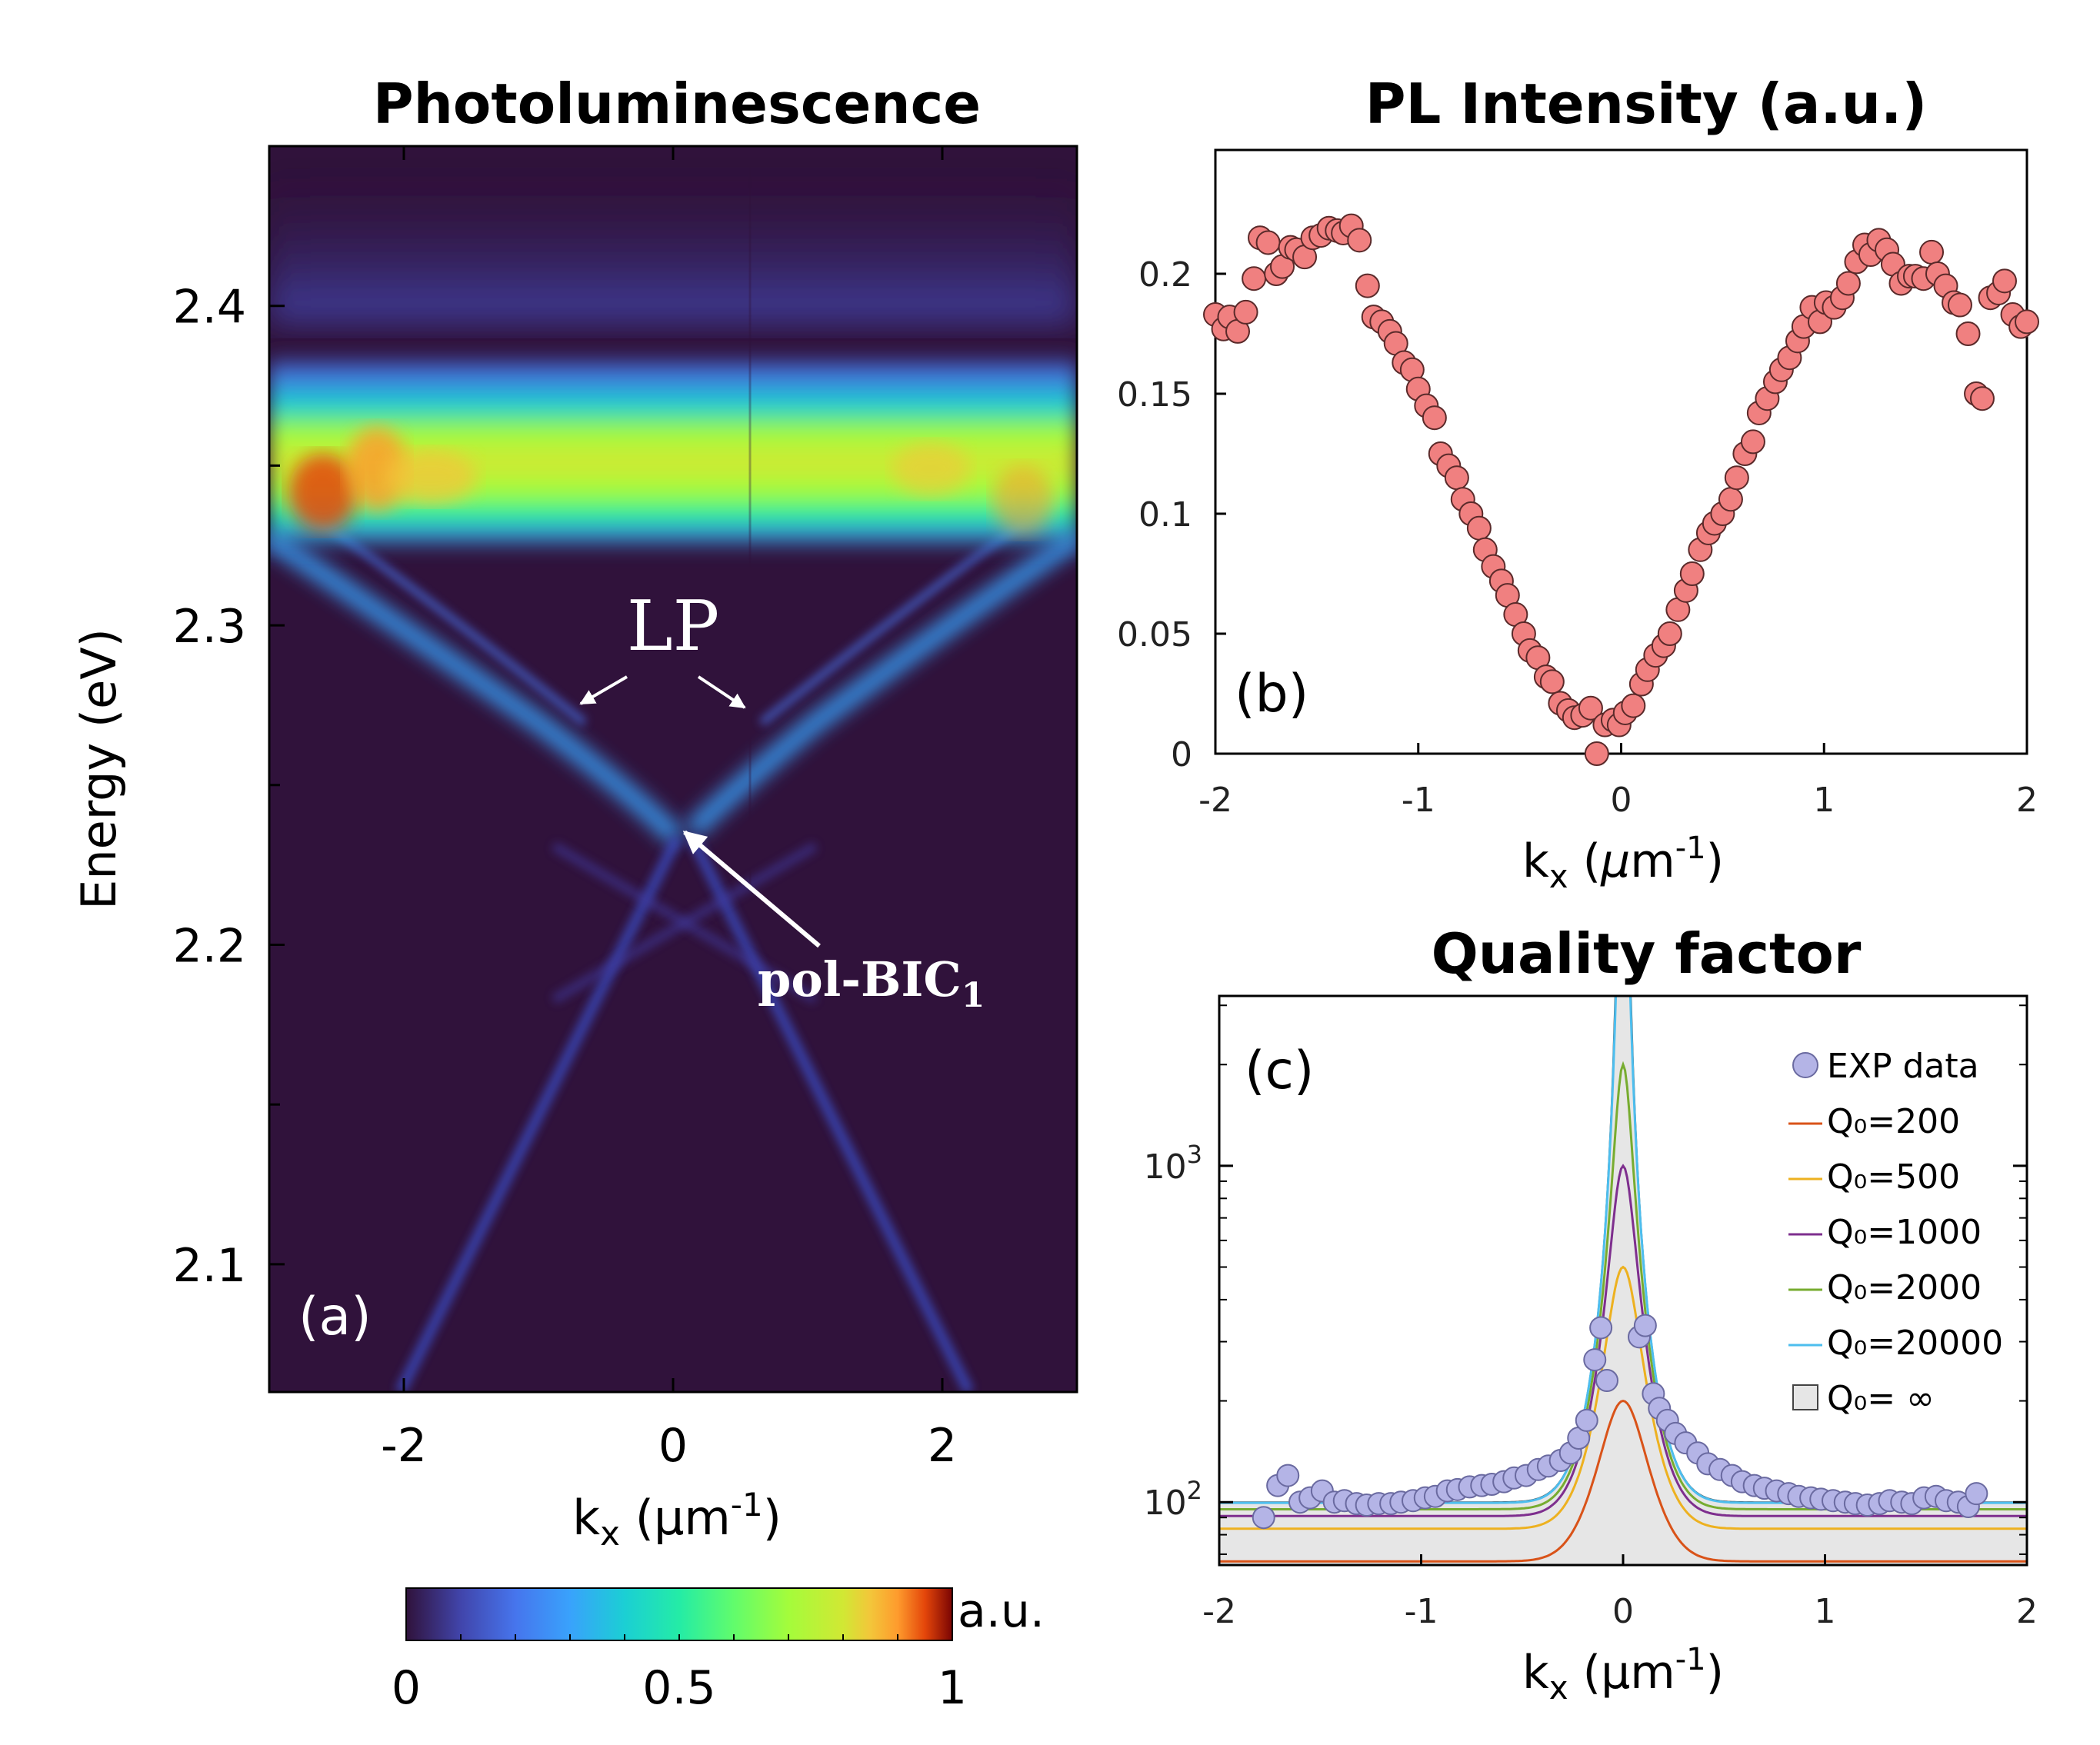  I want to click on bic-arrow, so click(752, 889).